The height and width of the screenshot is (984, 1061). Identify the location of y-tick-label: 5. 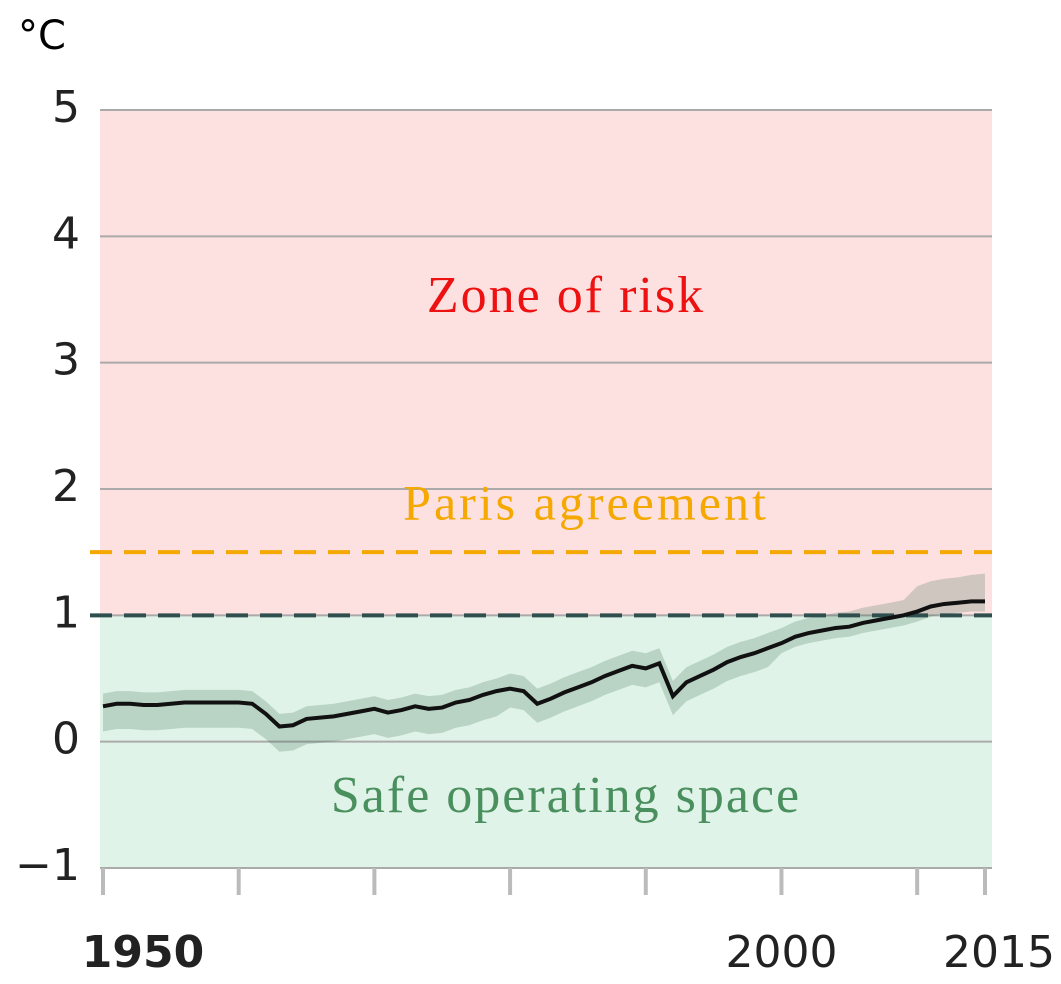
(66, 107).